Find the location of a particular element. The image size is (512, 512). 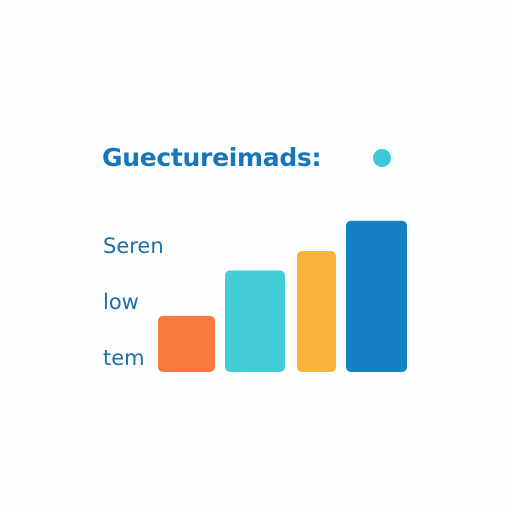

y-label-tem: tem is located at coordinates (124, 358).